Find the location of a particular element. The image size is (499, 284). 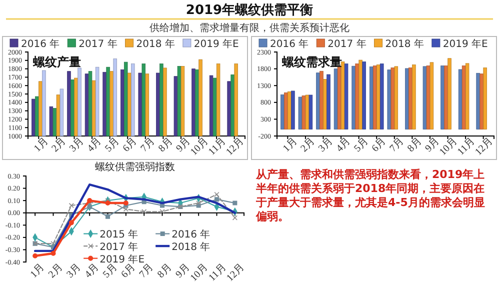

text: 从产量、需求和供需强弱指数来看，2019年上半年的供需关系弱于2018年同期，主要原因在于产量大于需求量，尤其是4-5月的需求会明显偏弱。 is located at coordinates (371, 196).